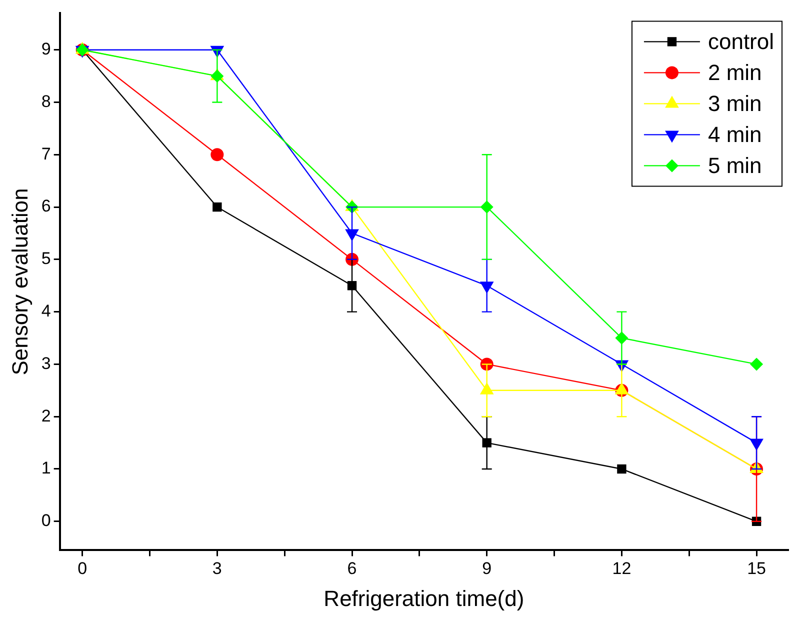 This screenshot has width=796, height=625. What do you see at coordinates (46, 468) in the screenshot?
I see `y-tick-label: 1` at bounding box center [46, 468].